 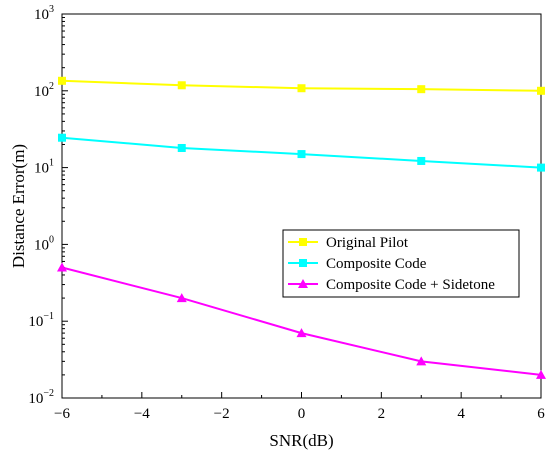 What do you see at coordinates (367, 243) in the screenshot?
I see `legend-entry: Original Pilot` at bounding box center [367, 243].